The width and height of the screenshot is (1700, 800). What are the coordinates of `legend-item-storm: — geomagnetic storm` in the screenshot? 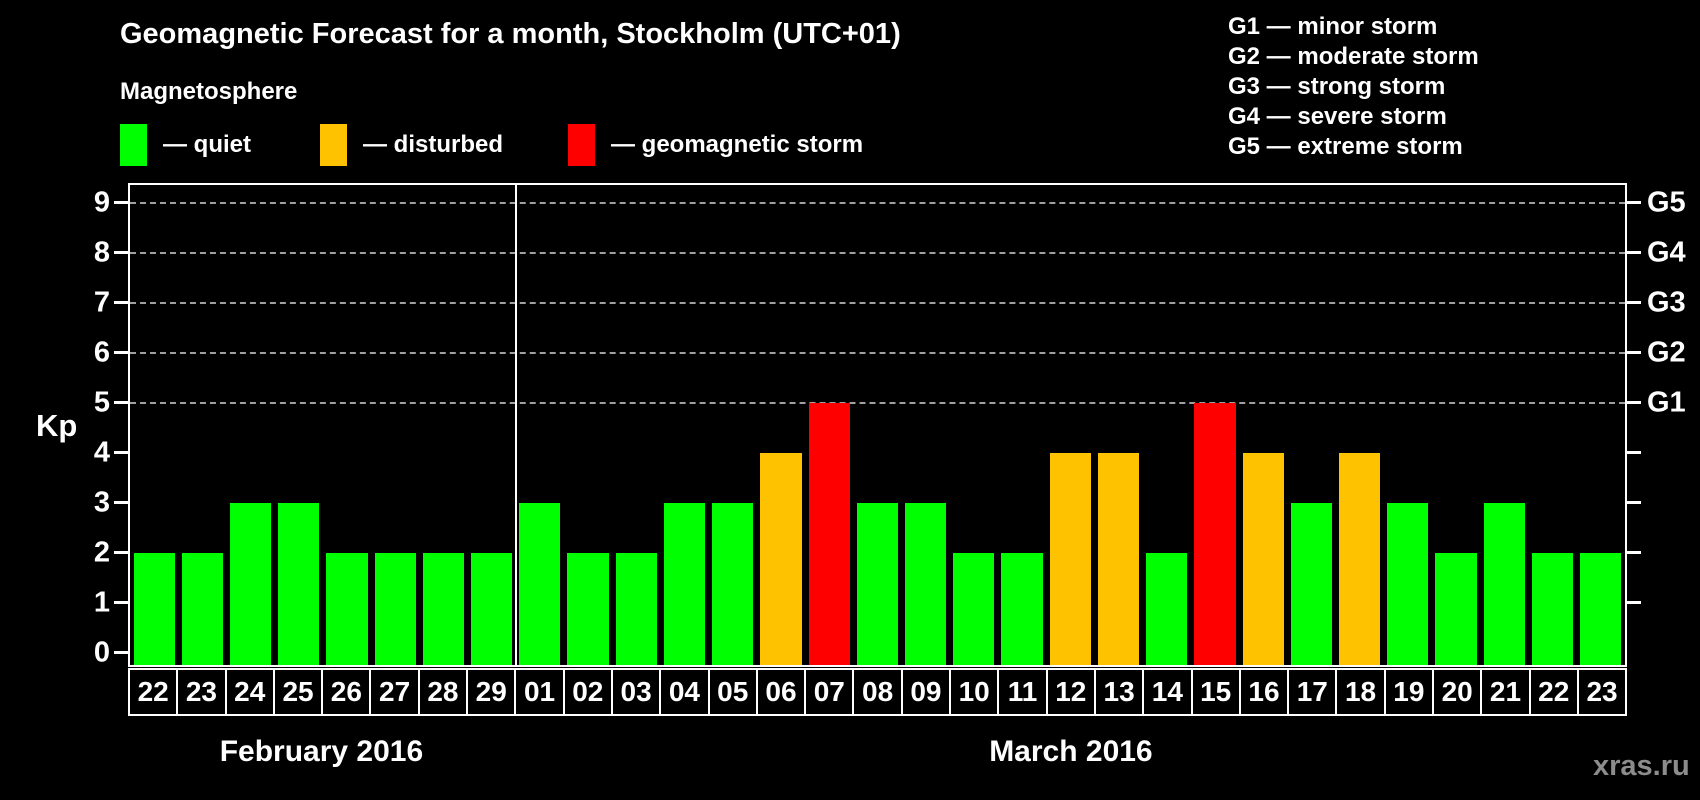 It's located at (715, 145).